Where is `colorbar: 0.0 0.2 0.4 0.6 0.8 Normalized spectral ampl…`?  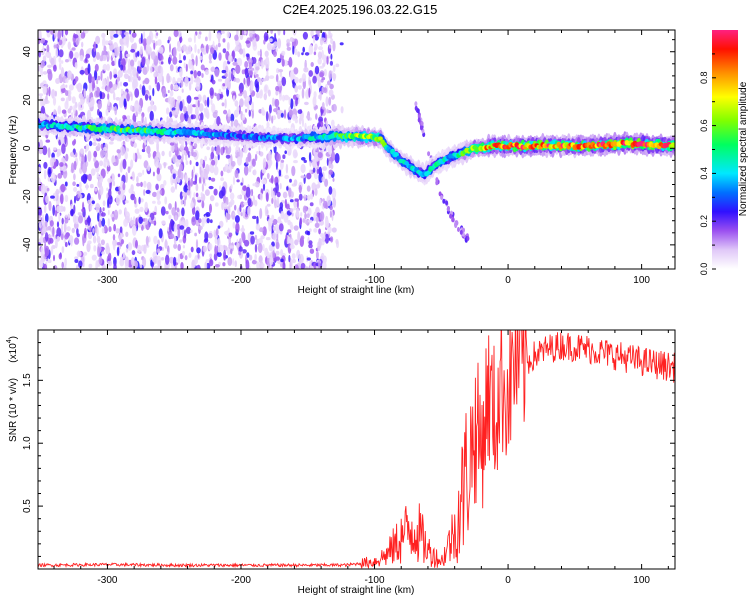 colorbar: 0.0 0.2 0.4 0.6 0.8 Normalized spectral ampl… is located at coordinates (724, 152).